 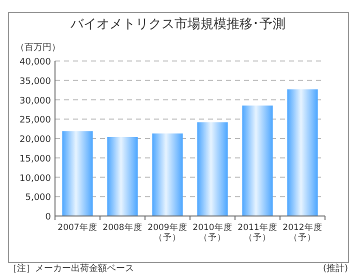 What do you see at coordinates (212, 232) in the screenshot?
I see `x-tick-label: 2010年度（予）` at bounding box center [212, 232].